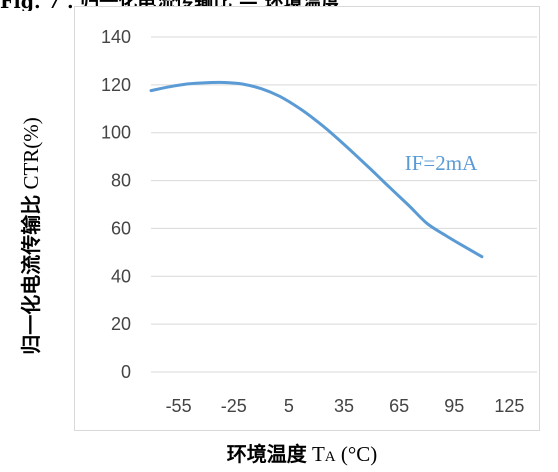 The width and height of the screenshot is (558, 472). Describe the element at coordinates (454, 406) in the screenshot. I see `x-tick-95: 95` at that location.